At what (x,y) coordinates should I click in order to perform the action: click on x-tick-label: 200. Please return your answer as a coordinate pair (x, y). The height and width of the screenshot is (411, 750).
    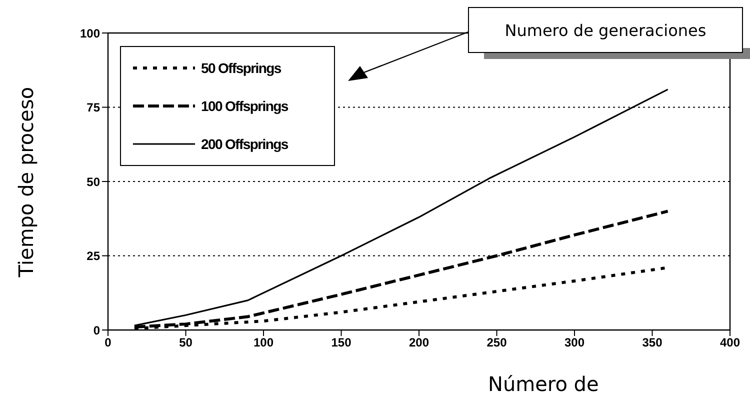
    Looking at the image, I should click on (419, 343).